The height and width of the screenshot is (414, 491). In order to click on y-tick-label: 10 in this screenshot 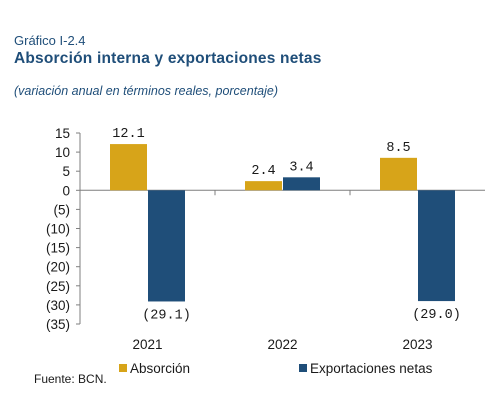, I will do `click(62, 152)`.